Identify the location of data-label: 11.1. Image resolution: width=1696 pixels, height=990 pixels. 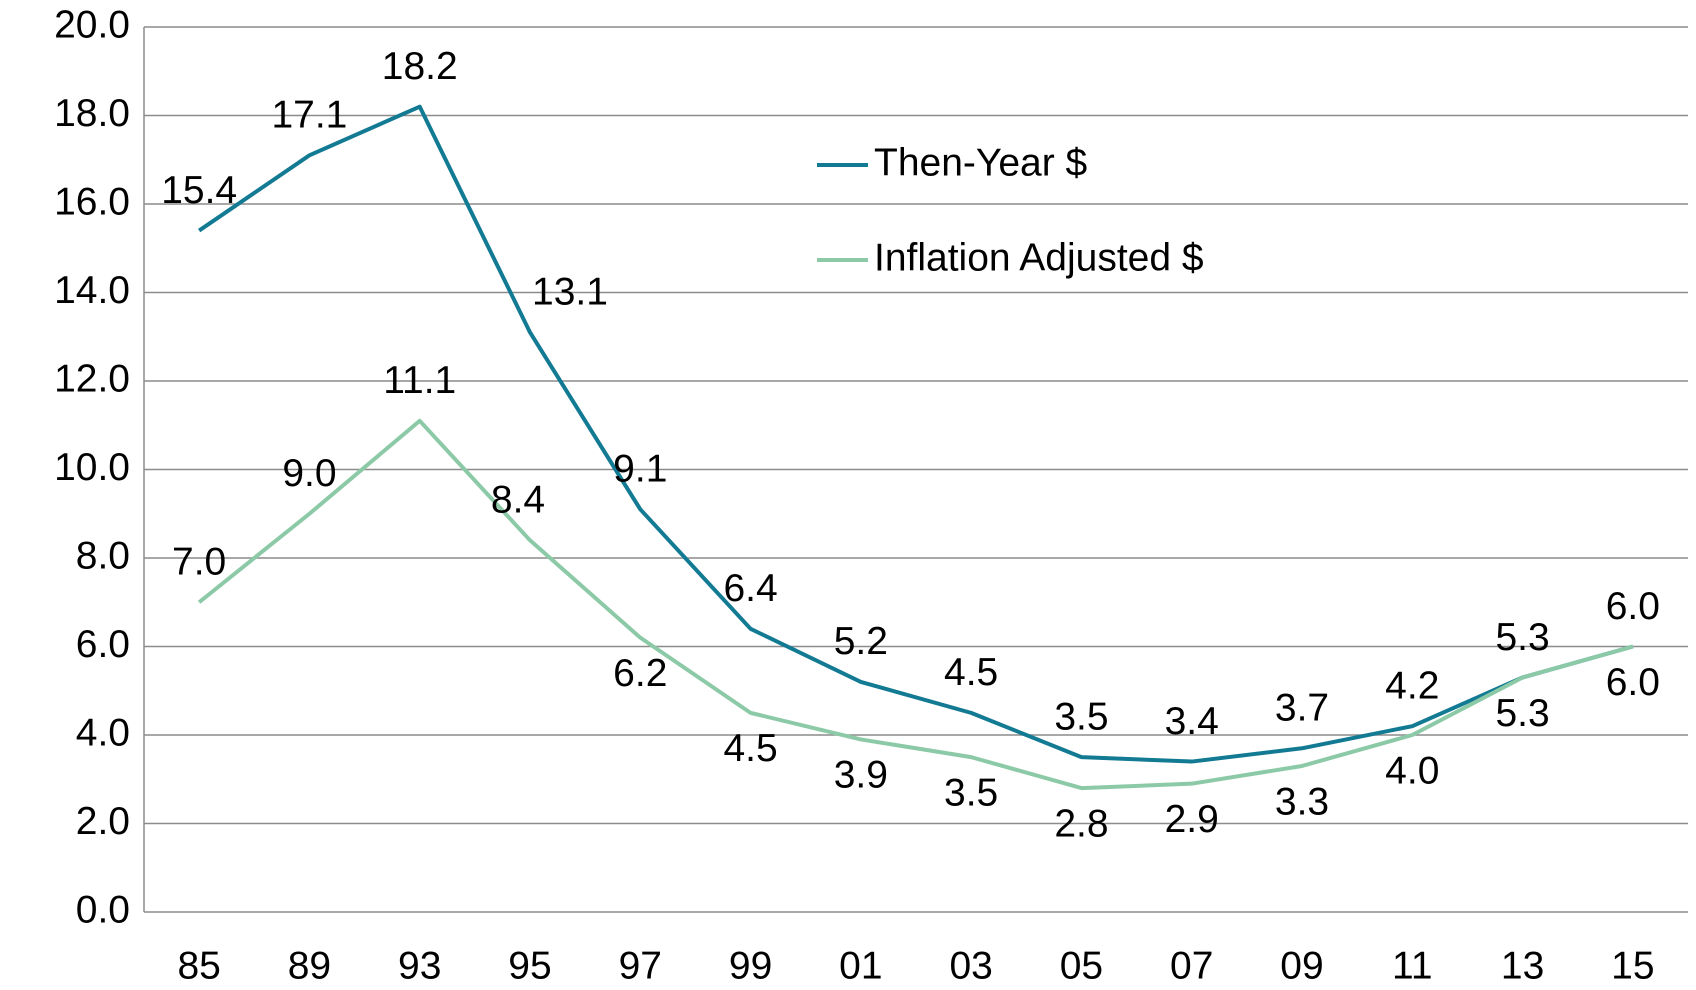
(419, 380).